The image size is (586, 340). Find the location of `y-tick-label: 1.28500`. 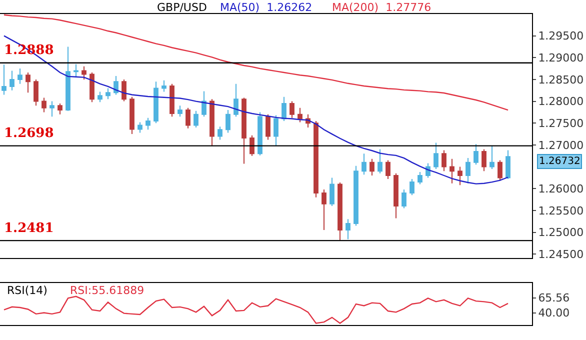

y-tick-label: 1.28500 is located at coordinates (561, 79).